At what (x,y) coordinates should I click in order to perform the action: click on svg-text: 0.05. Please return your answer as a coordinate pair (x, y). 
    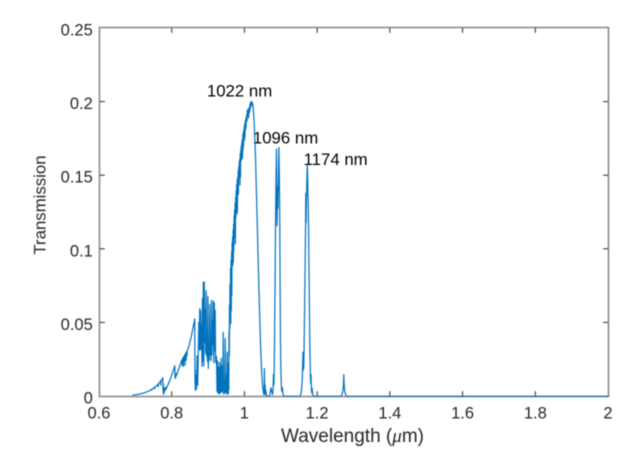
    Looking at the image, I should click on (77, 325).